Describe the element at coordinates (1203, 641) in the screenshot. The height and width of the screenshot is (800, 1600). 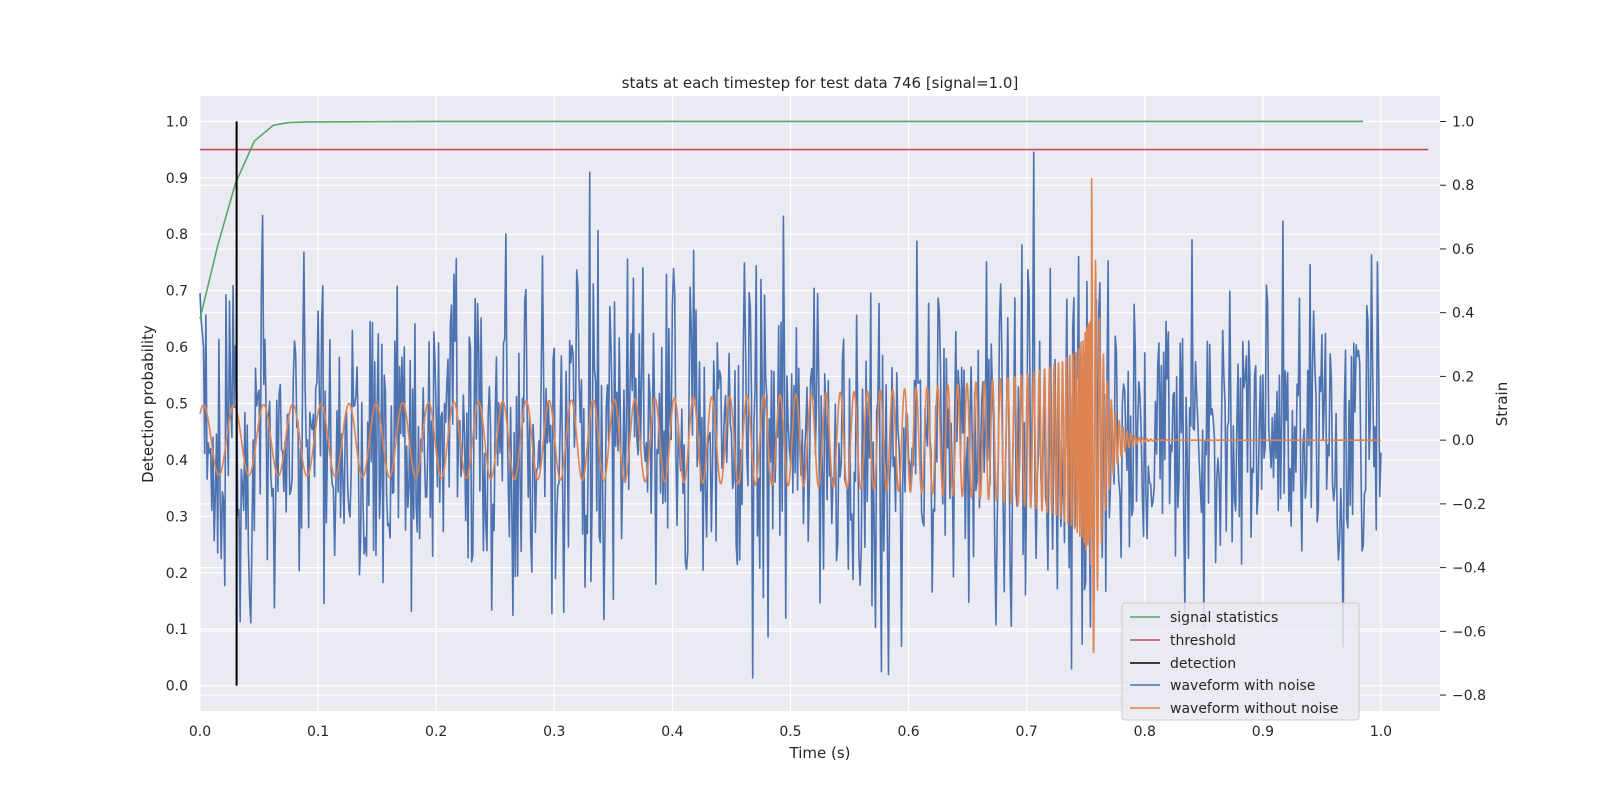
I see `legend-label-threshold: threshold` at that location.